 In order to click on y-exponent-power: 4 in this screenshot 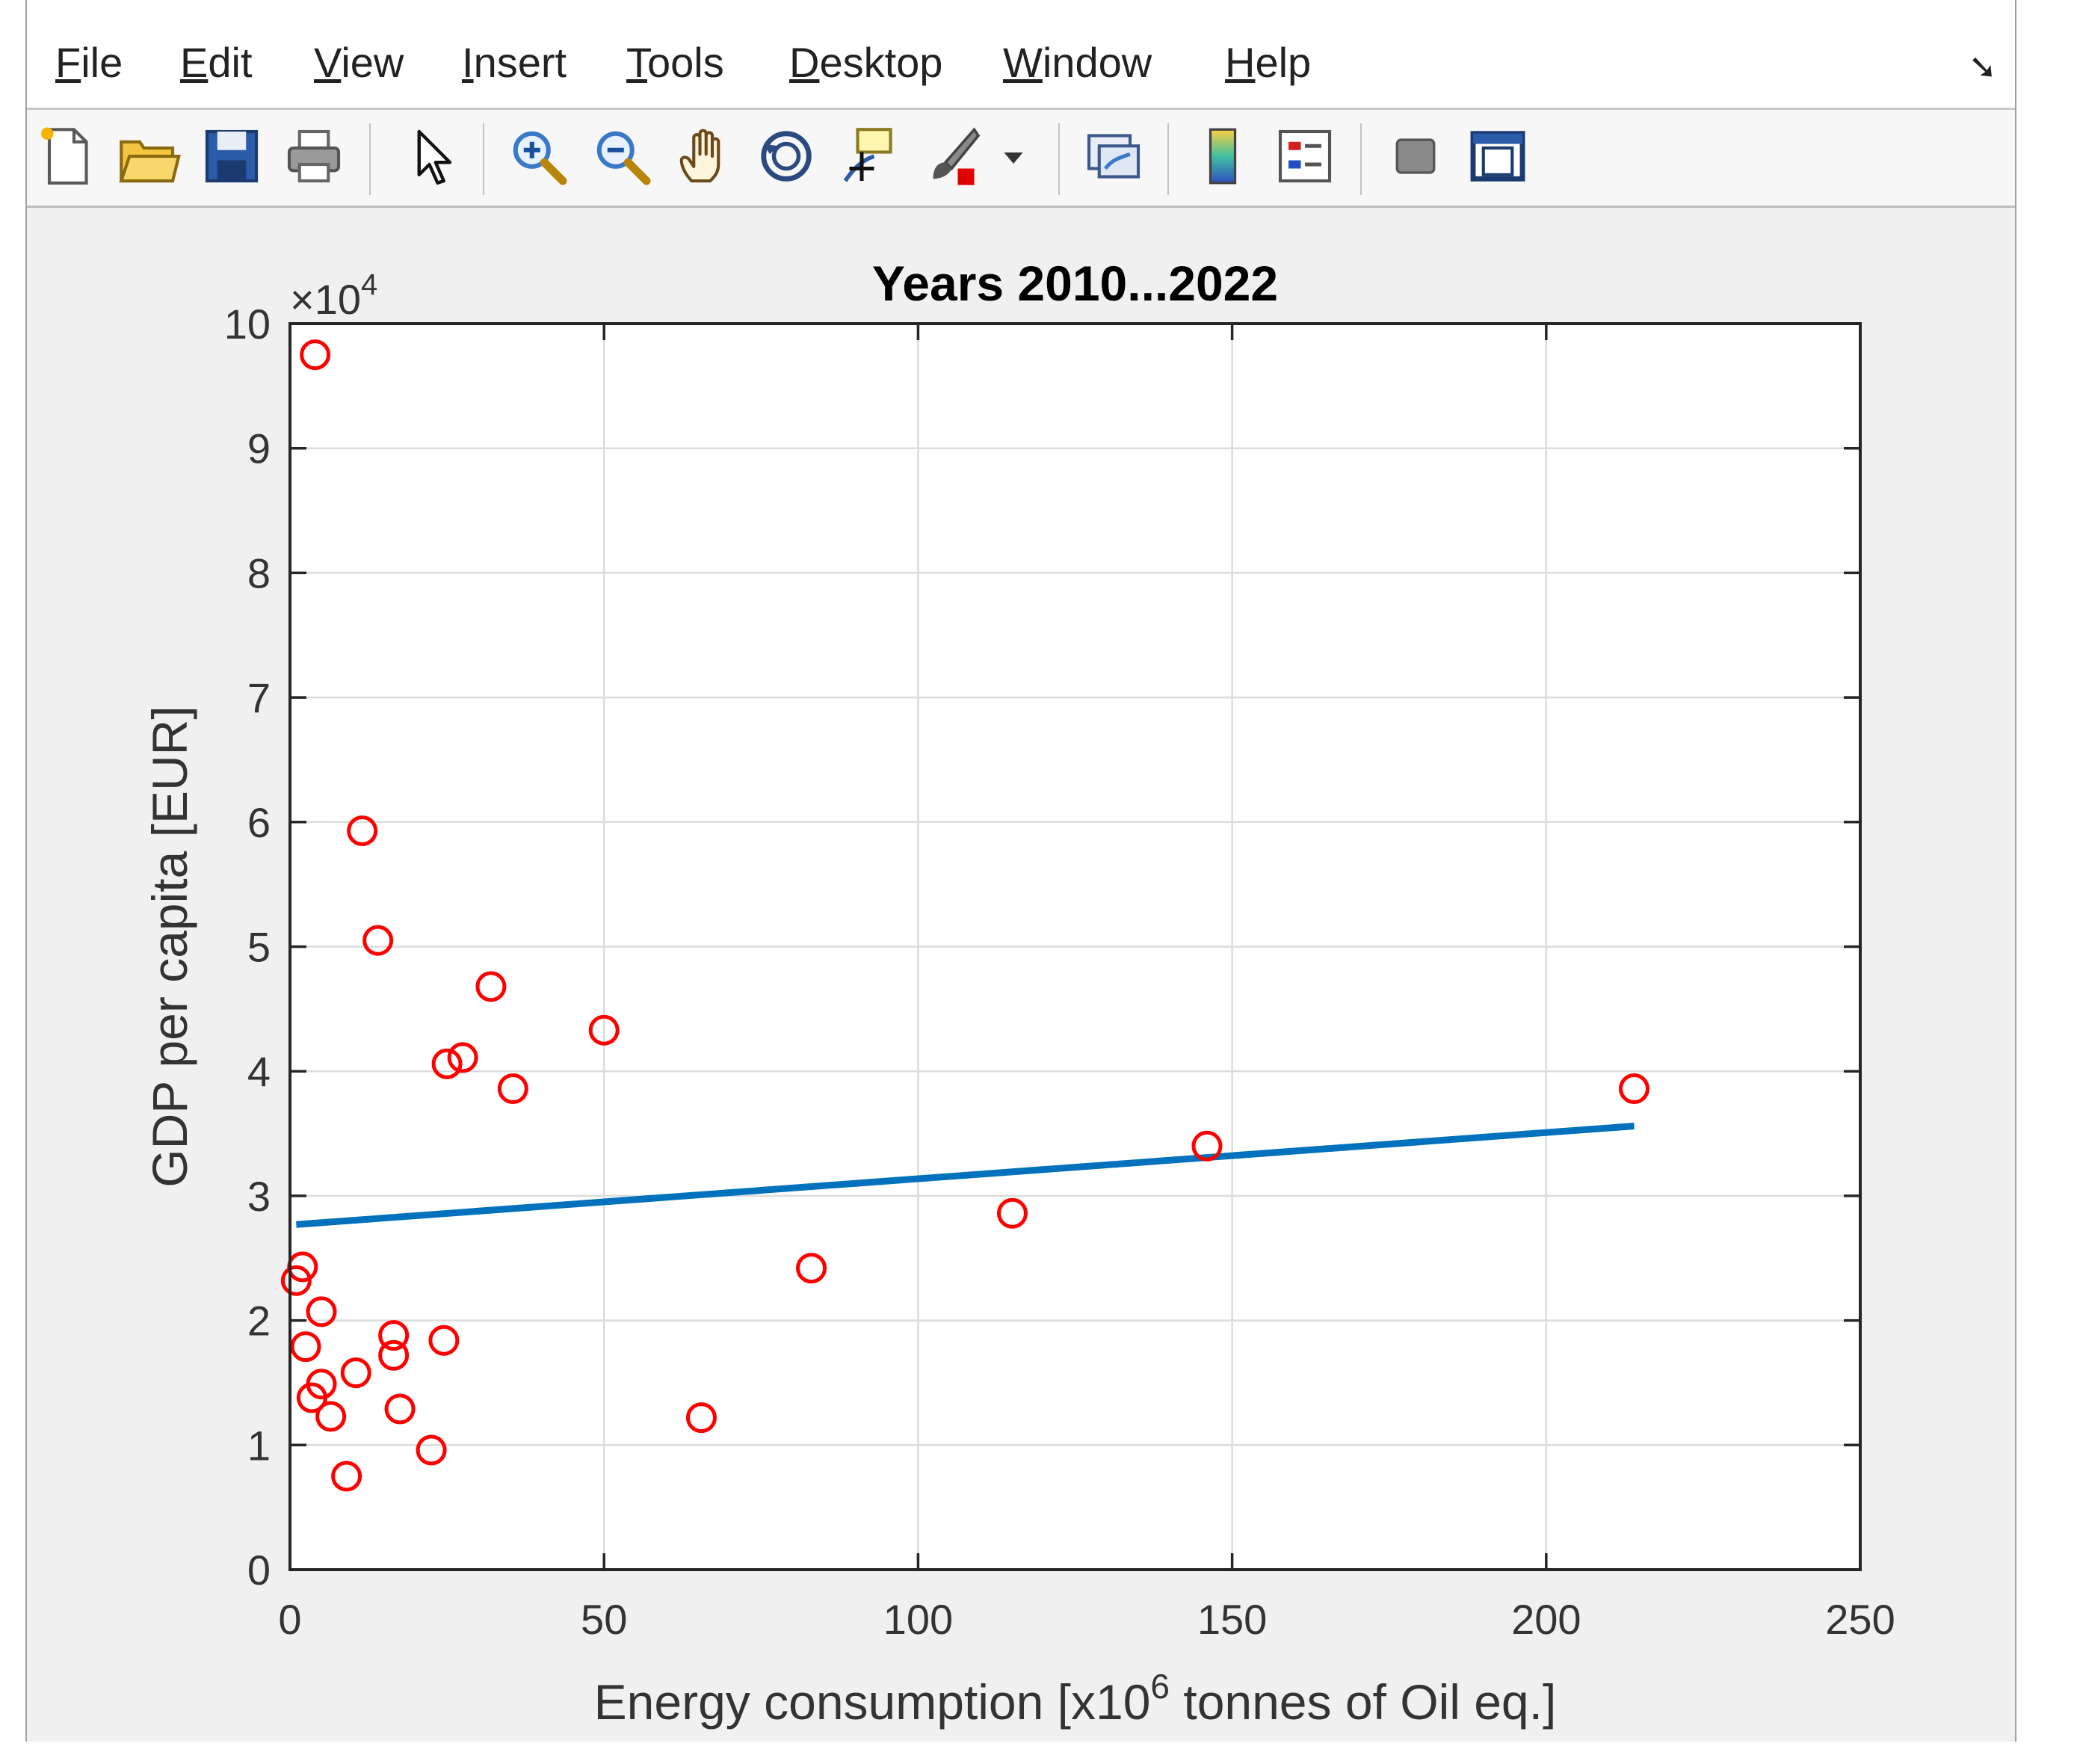, I will do `click(369, 284)`.